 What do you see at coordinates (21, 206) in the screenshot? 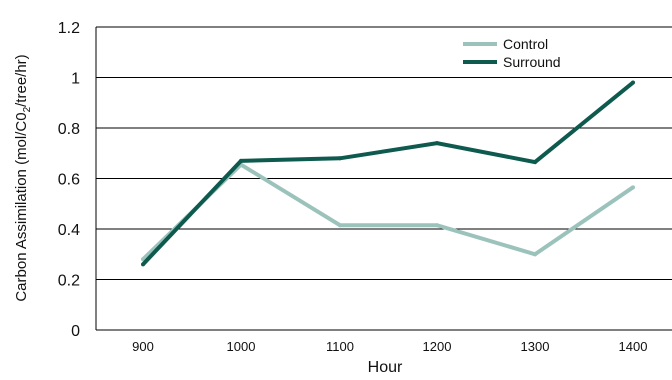
I see `y-axis-label-pre: Carbon Assimilation (mol/C0` at bounding box center [21, 206].